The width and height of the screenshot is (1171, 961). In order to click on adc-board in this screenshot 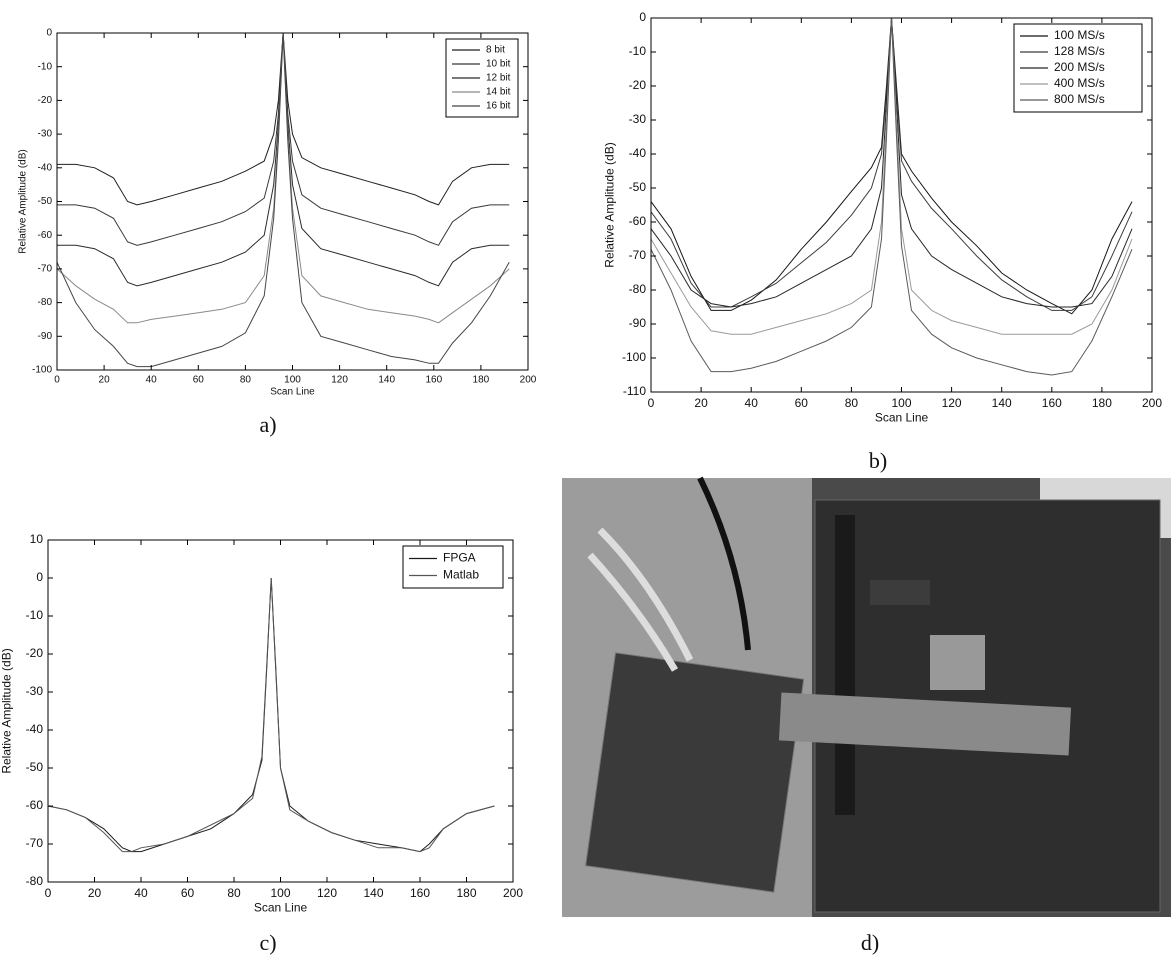, I will do `click(695, 772)`.